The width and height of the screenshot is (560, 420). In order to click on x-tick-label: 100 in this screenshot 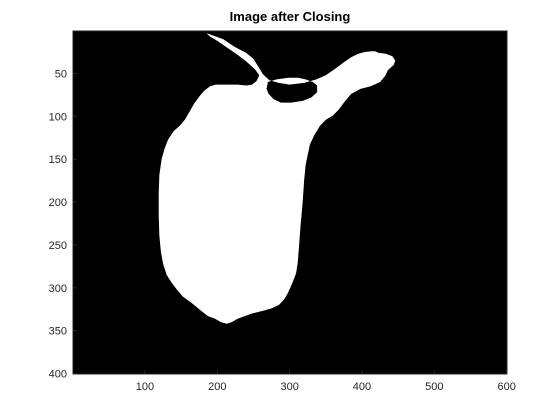, I will do `click(145, 387)`.